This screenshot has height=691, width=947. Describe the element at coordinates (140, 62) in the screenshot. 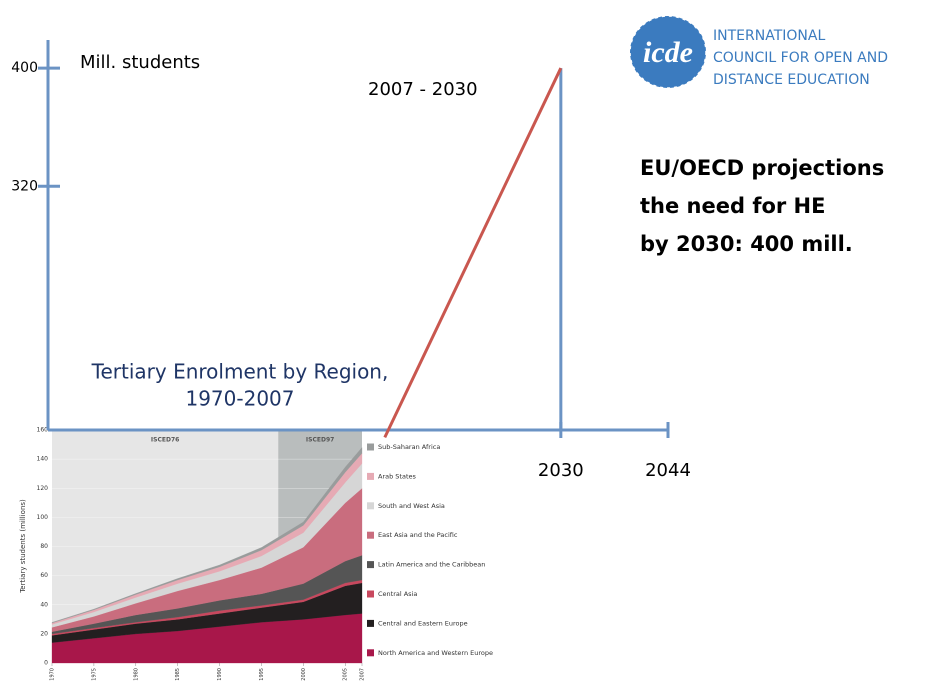

I see `y-axis-label: Mill. students` at that location.